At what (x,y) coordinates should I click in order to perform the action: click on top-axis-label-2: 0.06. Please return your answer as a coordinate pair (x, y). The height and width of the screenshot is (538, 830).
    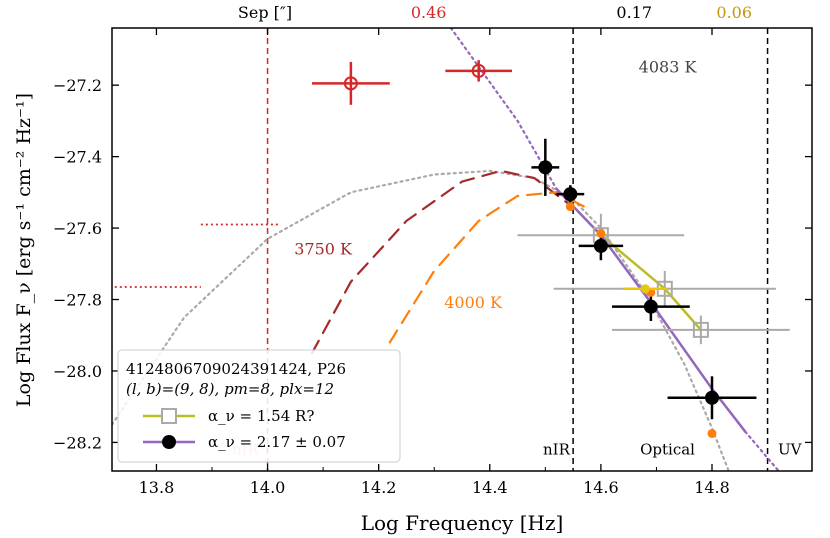
    Looking at the image, I should click on (734, 12).